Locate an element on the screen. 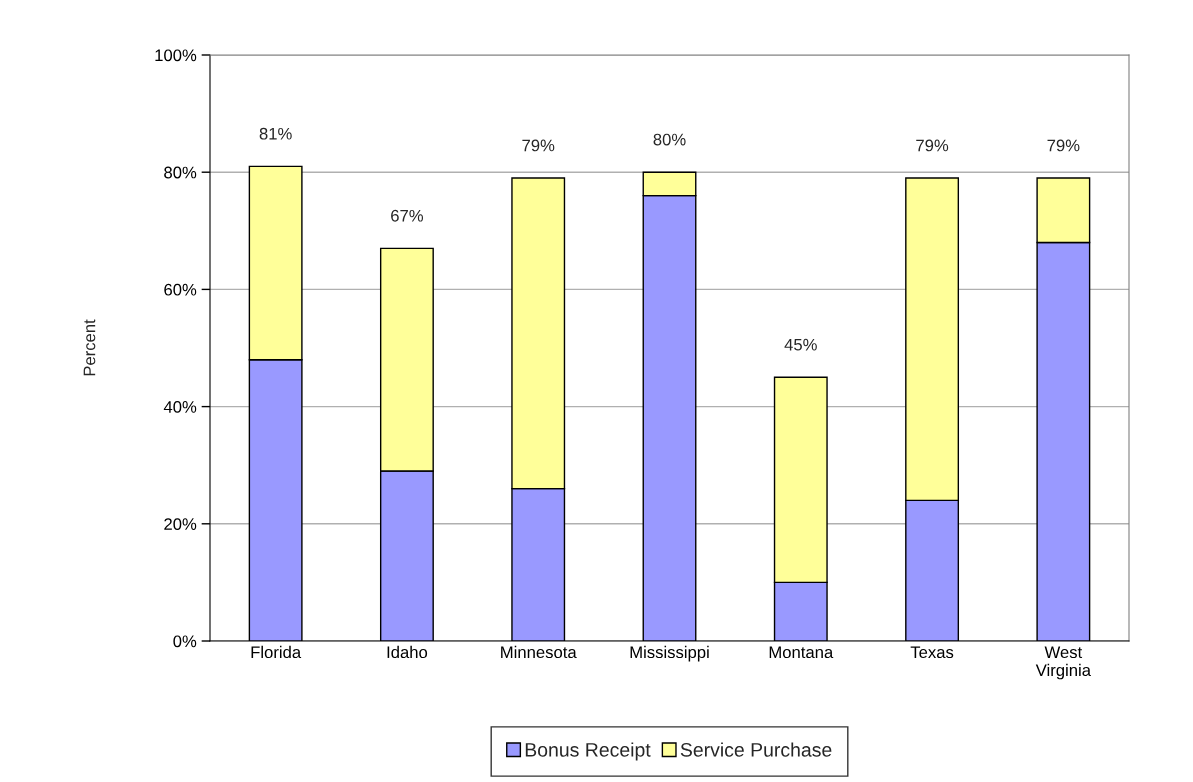  total-label: 81% is located at coordinates (275, 133).